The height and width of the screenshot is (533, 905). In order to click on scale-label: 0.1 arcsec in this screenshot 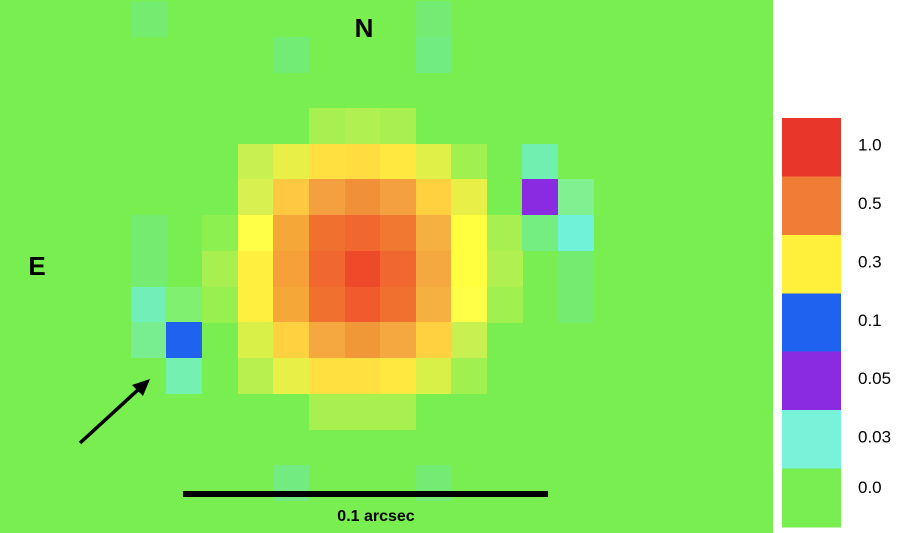, I will do `click(376, 516)`.